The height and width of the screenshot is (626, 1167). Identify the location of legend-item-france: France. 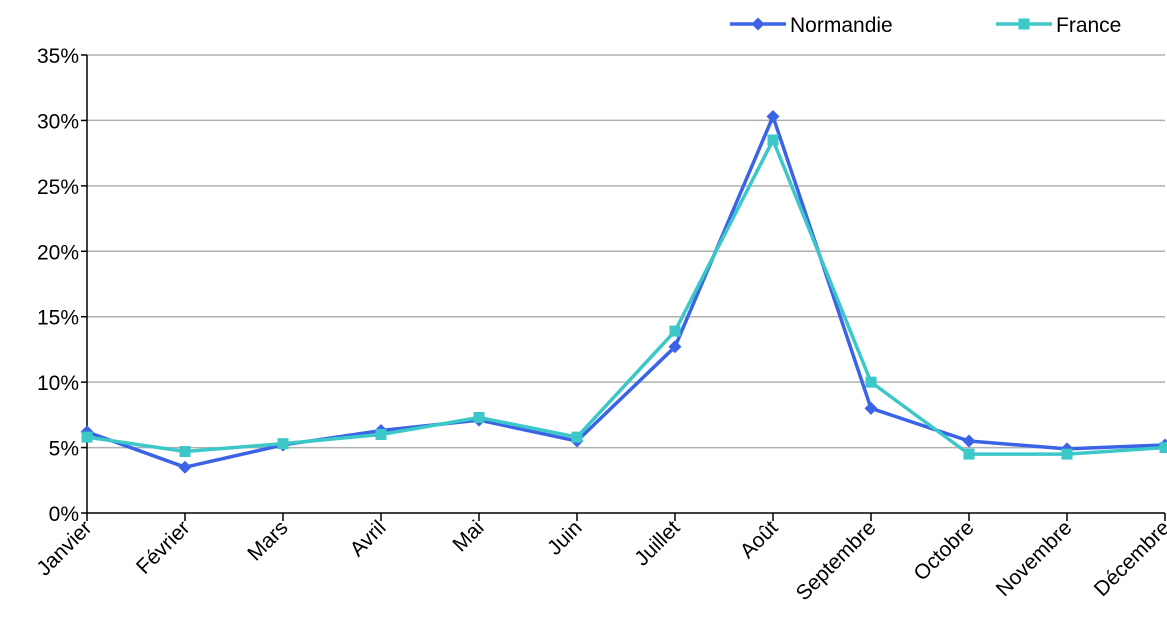
(1058, 25).